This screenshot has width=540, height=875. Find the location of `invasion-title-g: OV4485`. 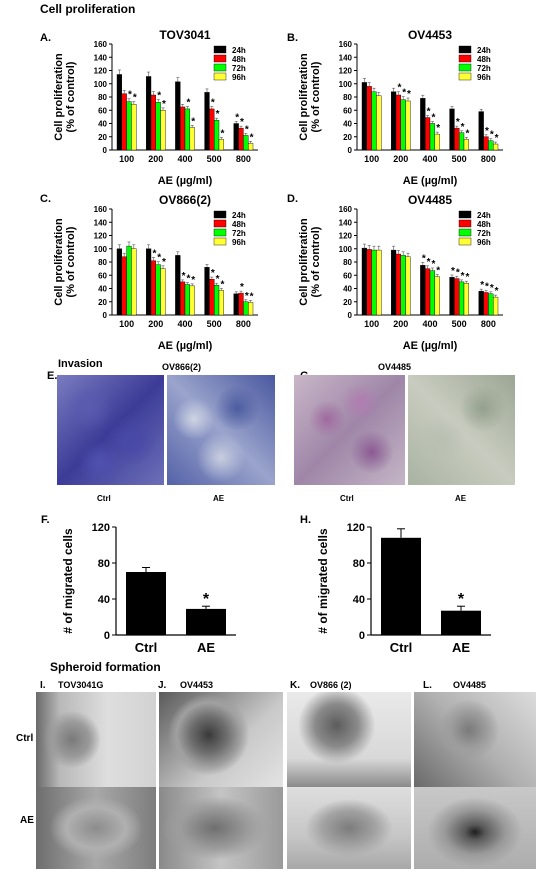

invasion-title-g: OV4485 is located at coordinates (395, 367).